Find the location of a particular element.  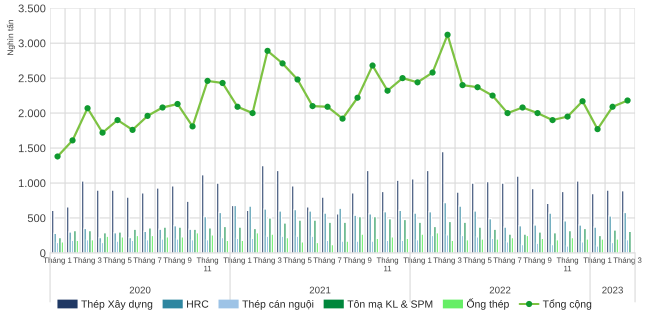

text: 2022 is located at coordinates (500, 290).